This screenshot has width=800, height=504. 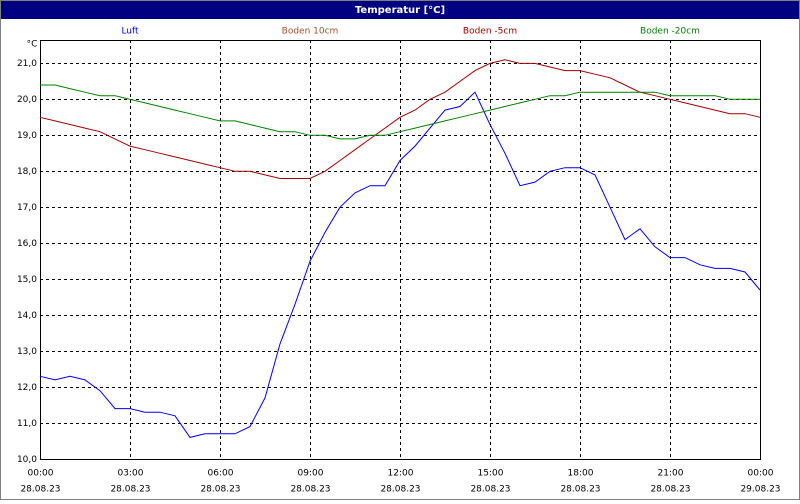 What do you see at coordinates (670, 32) in the screenshot?
I see `legend-entry: Boden -20cm` at bounding box center [670, 32].